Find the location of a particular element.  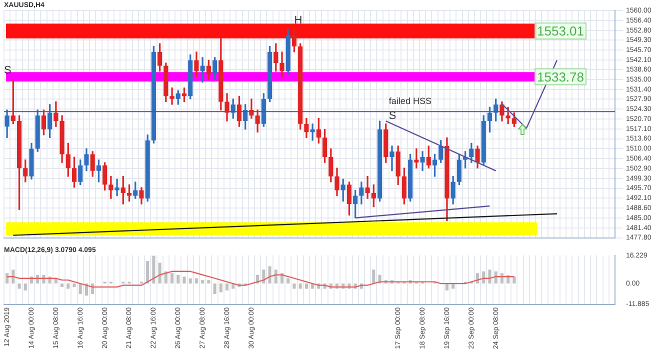

annotation: failed HSS is located at coordinates (410, 101).